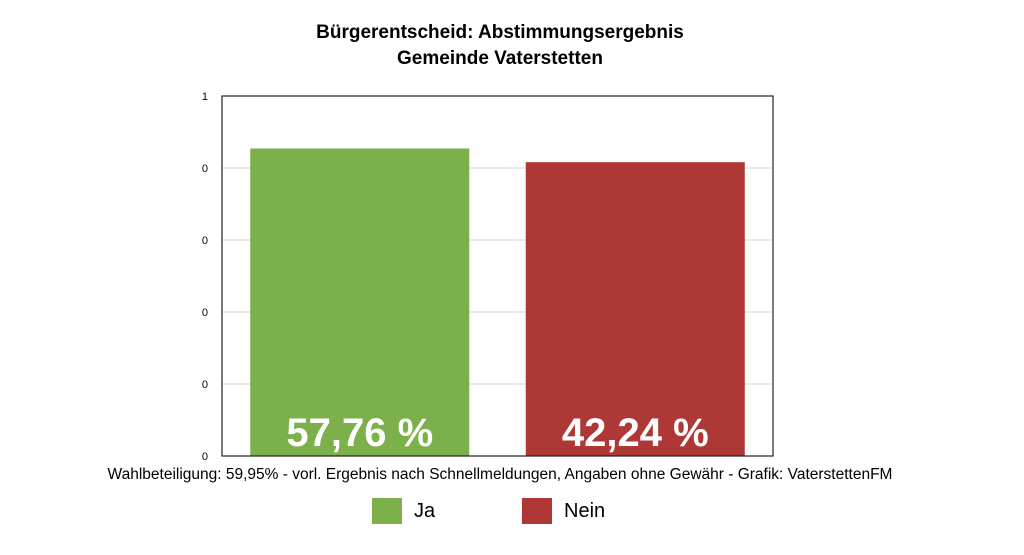 The height and width of the screenshot is (555, 1024). Describe the element at coordinates (205, 97) in the screenshot. I see `y-tick-label: 1` at that location.